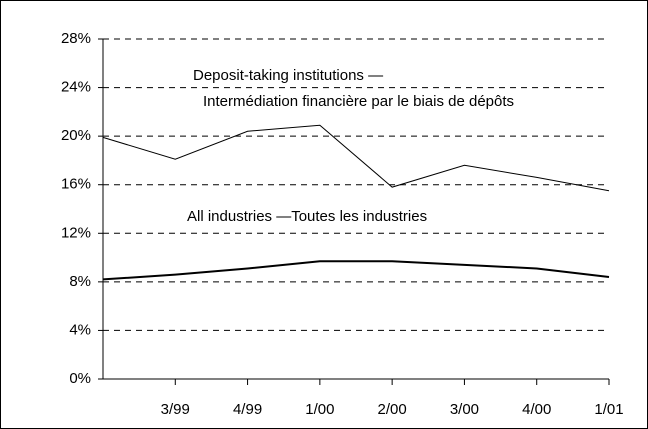 This screenshot has width=648, height=429. What do you see at coordinates (288, 75) in the screenshot?
I see `annotation: Deposit-taking institutions —` at bounding box center [288, 75].